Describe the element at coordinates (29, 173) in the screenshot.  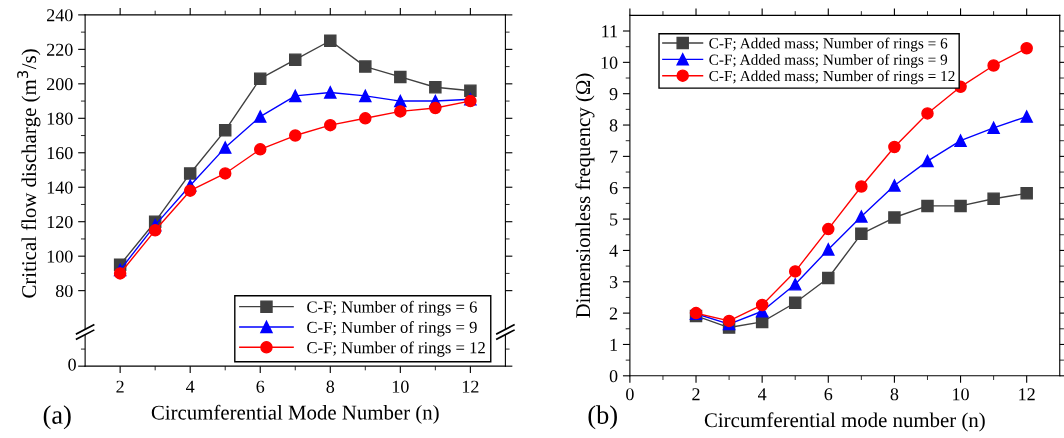
I see `y-axis-title: Critical flow discharge (m$^{3}$/s)` at that location.